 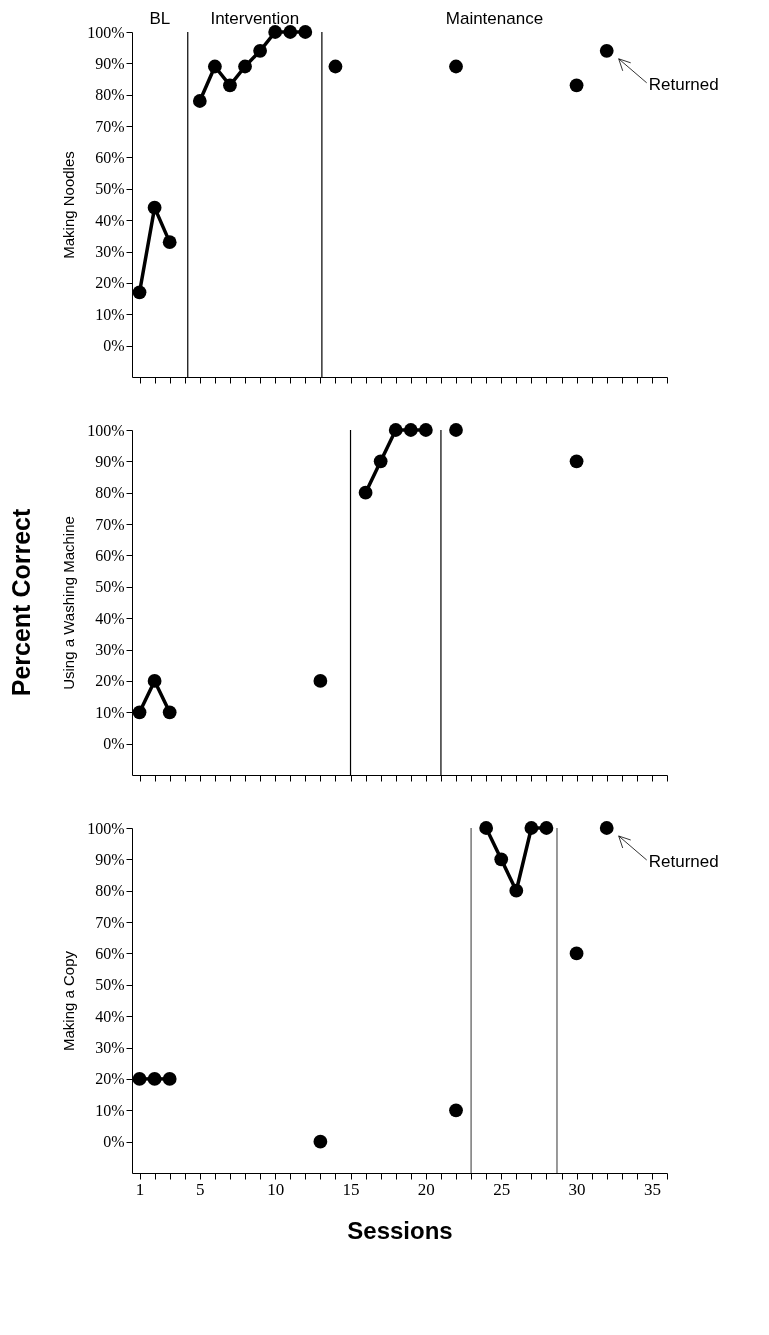 I want to click on x-axis-title: Sessions, so click(x=400, y=1230).